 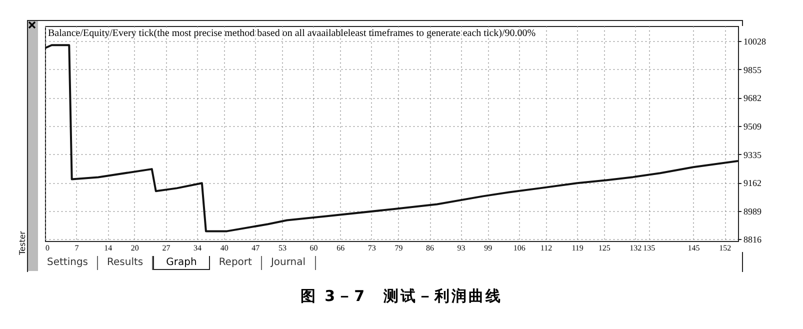 I want to click on y-tick-label: 9335, so click(x=753, y=155).